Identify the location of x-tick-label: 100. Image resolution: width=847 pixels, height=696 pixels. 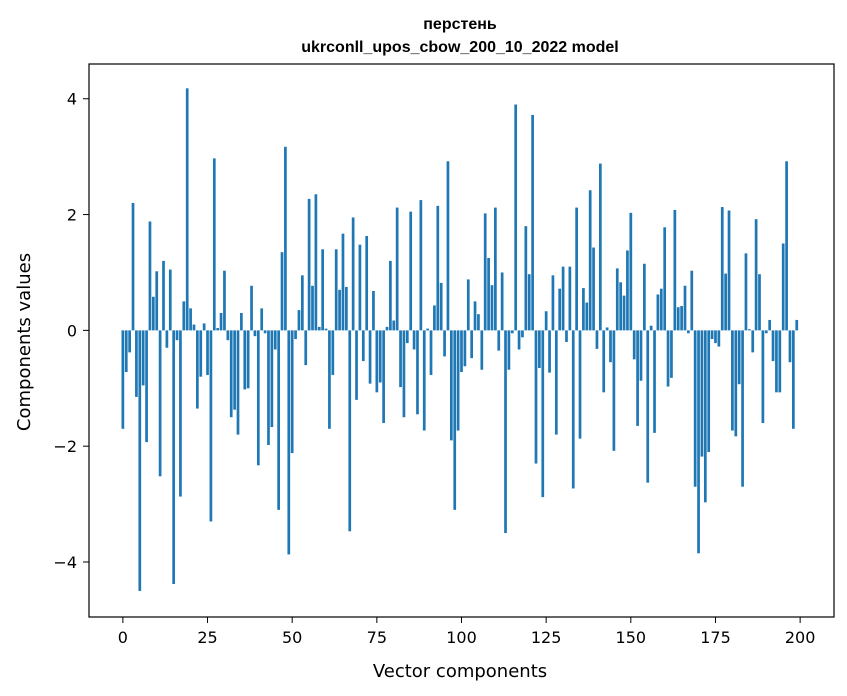
(461, 637).